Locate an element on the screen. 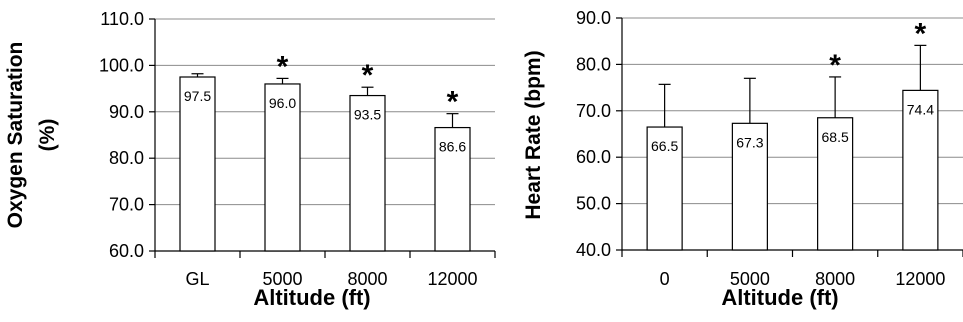 The image size is (963, 322). y-tick-label: 100.0 is located at coordinates (121, 65).